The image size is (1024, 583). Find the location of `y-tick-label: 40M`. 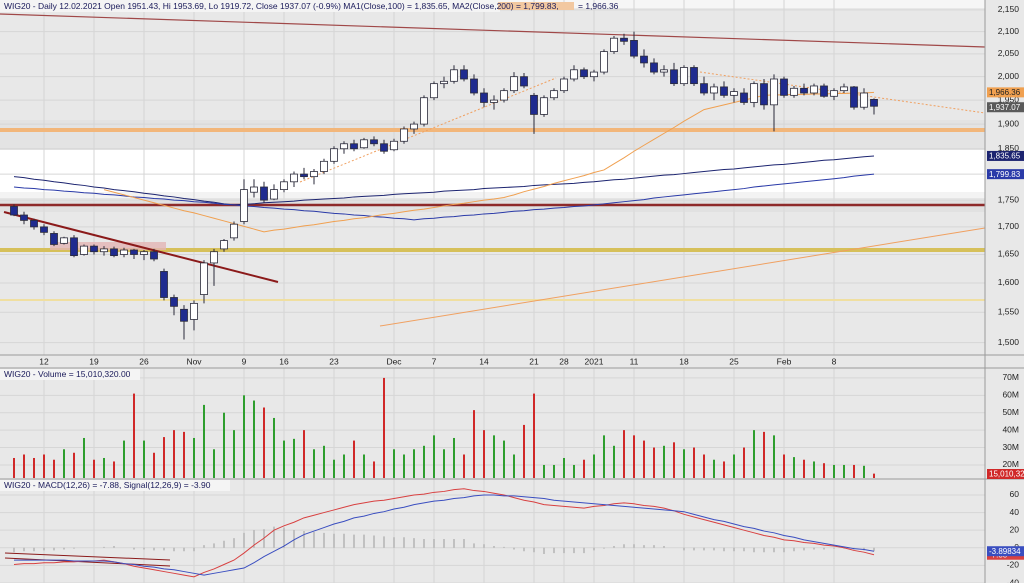

y-tick-label: 40M is located at coordinates (1010, 429).